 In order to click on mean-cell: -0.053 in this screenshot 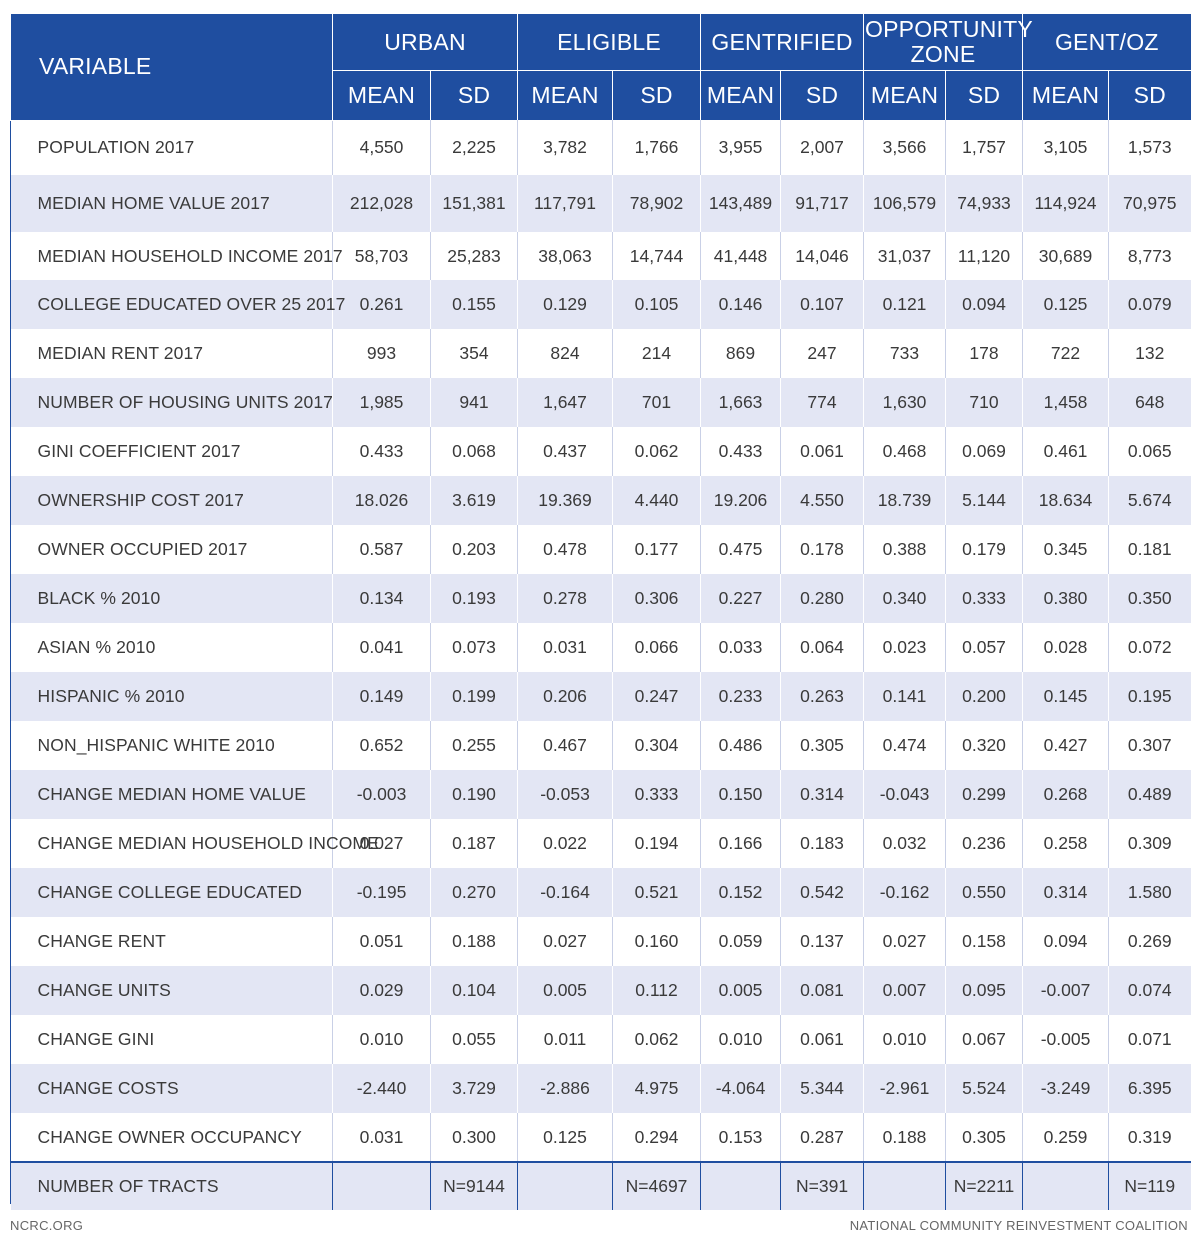, I will do `click(565, 794)`.